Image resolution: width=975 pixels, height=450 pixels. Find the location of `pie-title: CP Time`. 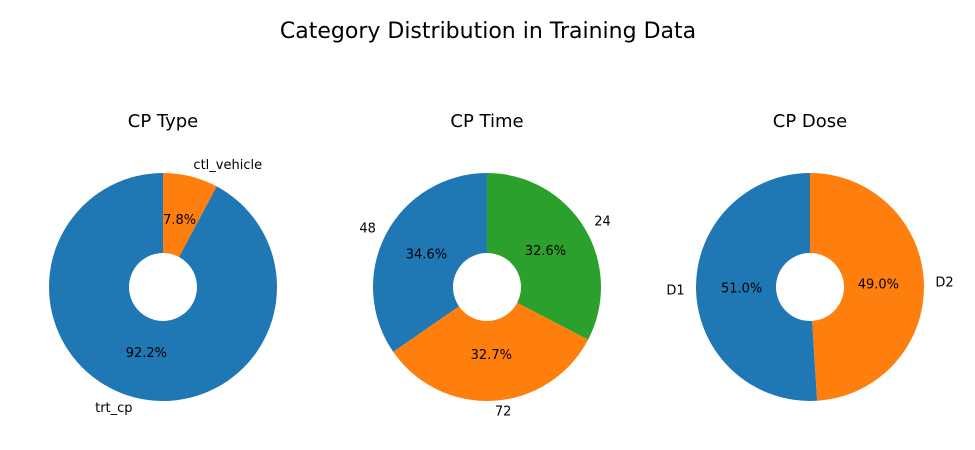

pie-title: CP Time is located at coordinates (486, 121).